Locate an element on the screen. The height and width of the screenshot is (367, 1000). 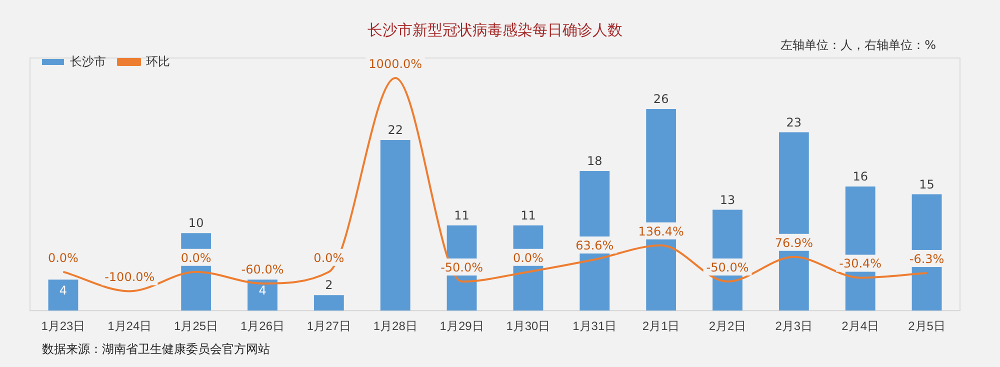
x-tick-label: 1月31日 is located at coordinates (594, 326).